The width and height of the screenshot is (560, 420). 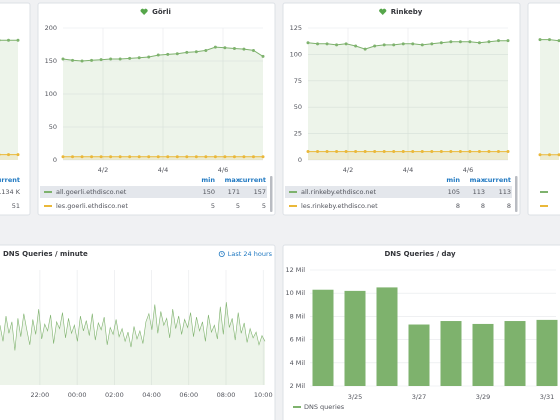 I want to click on x-tick-label: 22:00, so click(x=40, y=395).